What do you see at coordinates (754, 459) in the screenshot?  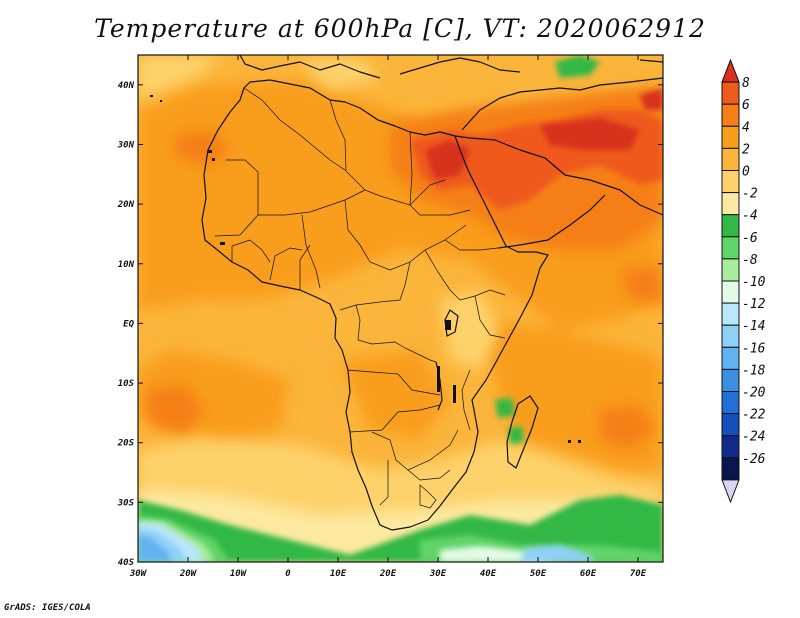 I see `colorbar-label: -26` at bounding box center [754, 459].